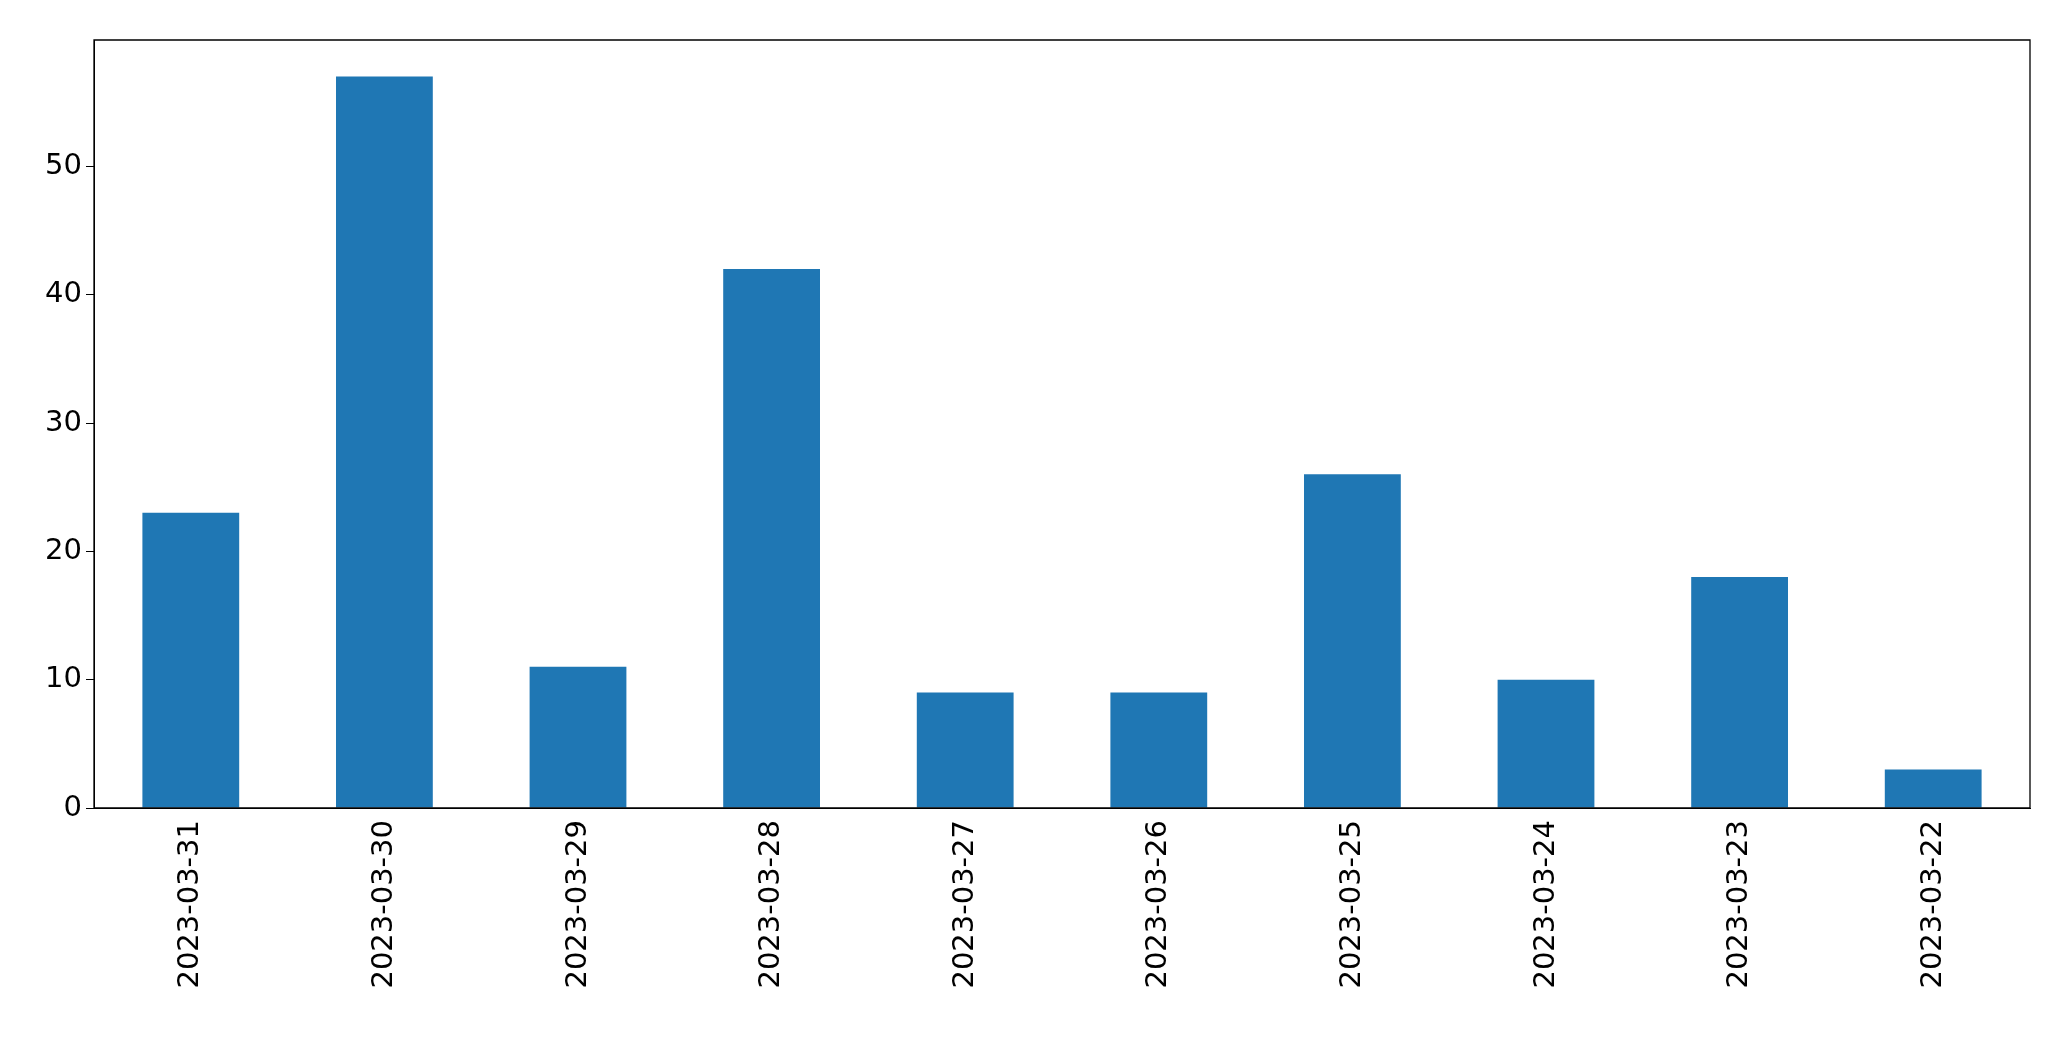 Image resolution: width=2071 pixels, height=1061 pixels. Describe the element at coordinates (63, 420) in the screenshot. I see `y-tick-label: 30` at that location.